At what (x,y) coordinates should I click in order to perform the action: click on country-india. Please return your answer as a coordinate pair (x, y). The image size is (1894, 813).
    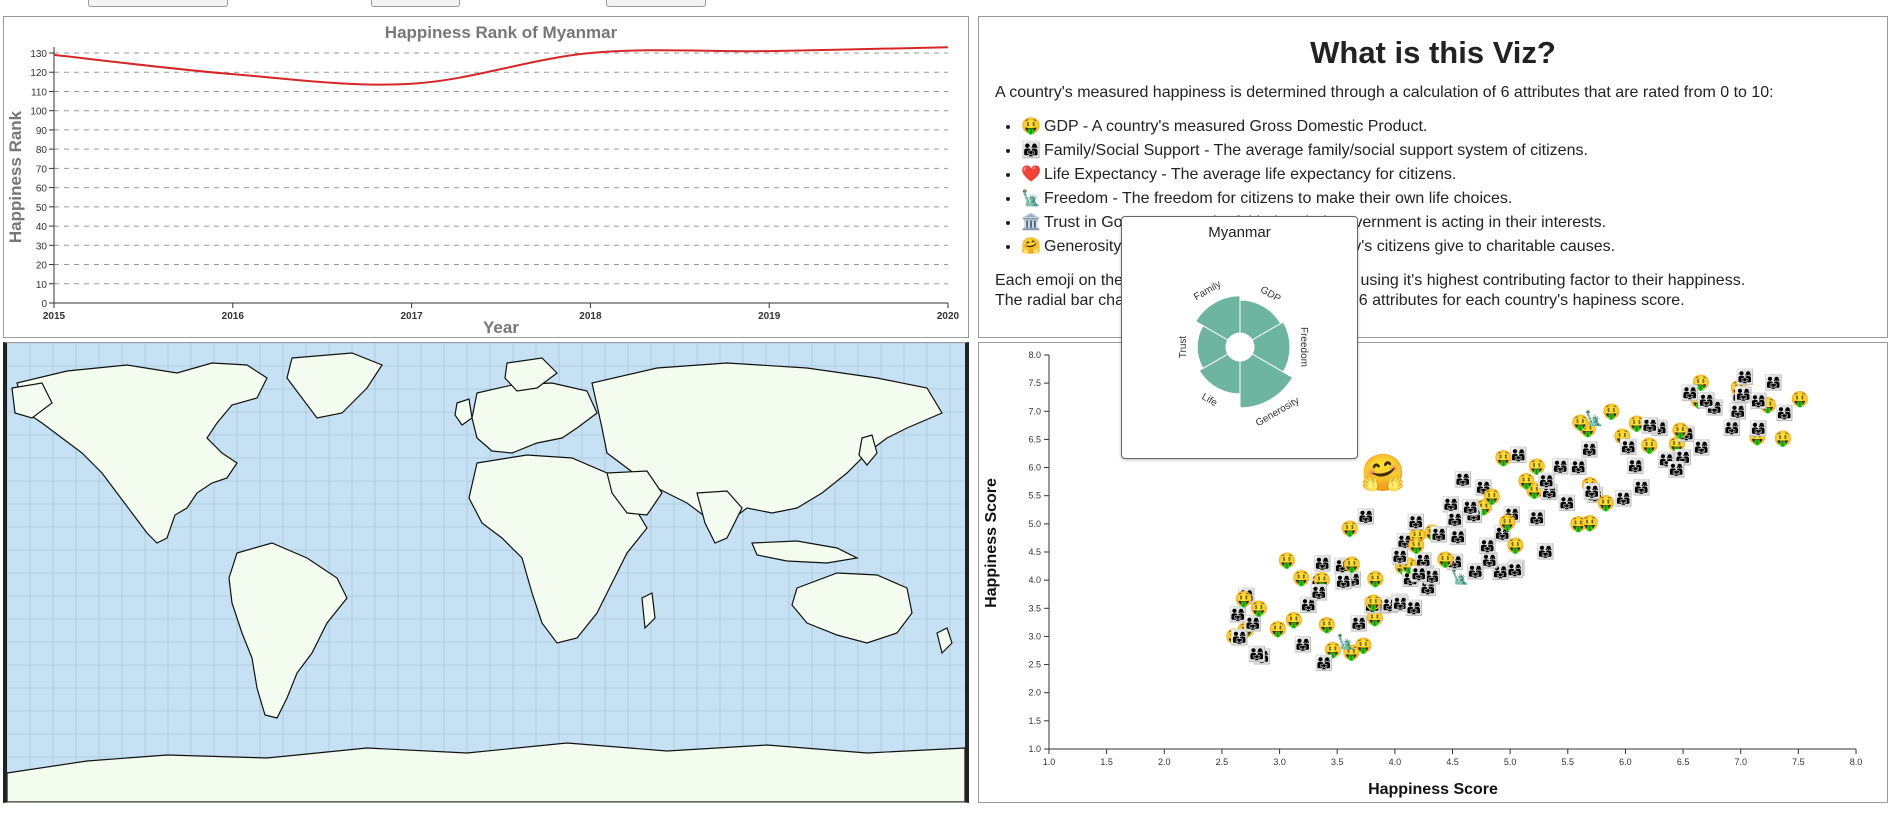
    Looking at the image, I should click on (719, 517).